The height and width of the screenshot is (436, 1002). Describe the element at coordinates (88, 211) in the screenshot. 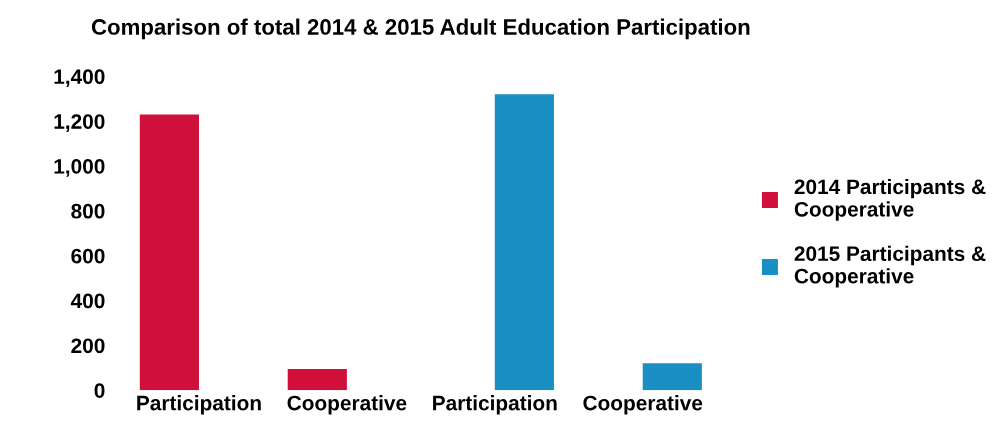

I see `y-tick-label: 800` at that location.